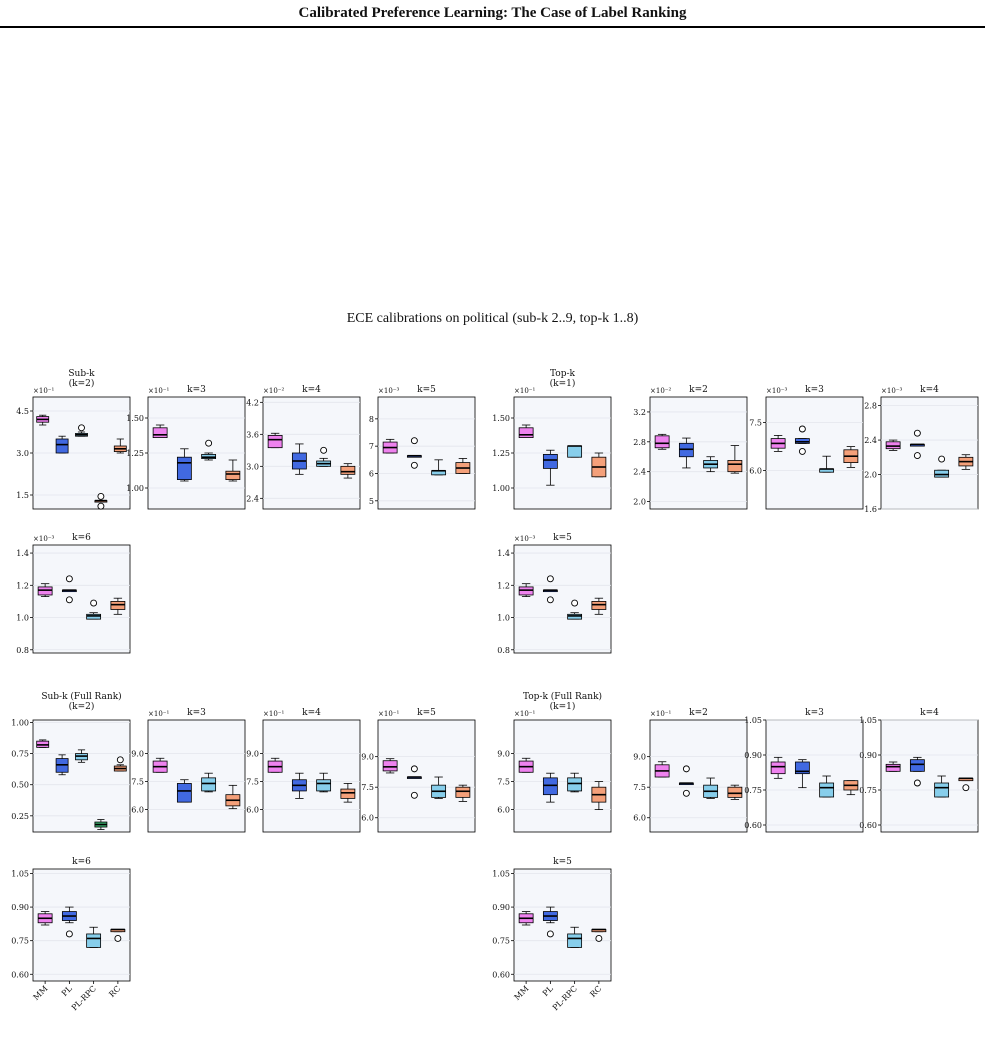 The height and width of the screenshot is (1039, 985). I want to click on y-tick-label: 0.75, so click(753, 790).